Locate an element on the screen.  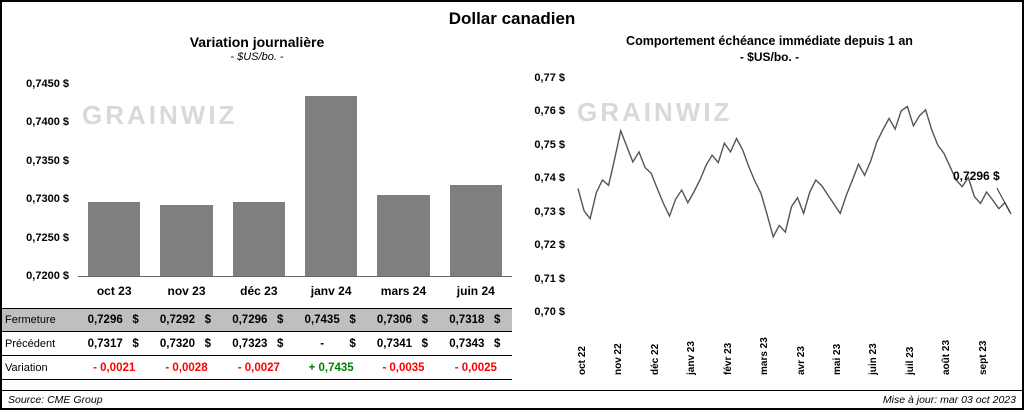
table-cell: 0,7341 $ is located at coordinates (403, 344).